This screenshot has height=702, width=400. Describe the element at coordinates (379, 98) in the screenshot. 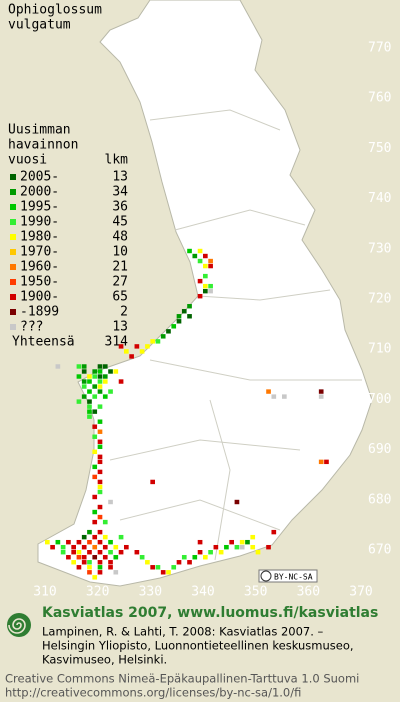

I see `y-tick-label: 760` at that location.